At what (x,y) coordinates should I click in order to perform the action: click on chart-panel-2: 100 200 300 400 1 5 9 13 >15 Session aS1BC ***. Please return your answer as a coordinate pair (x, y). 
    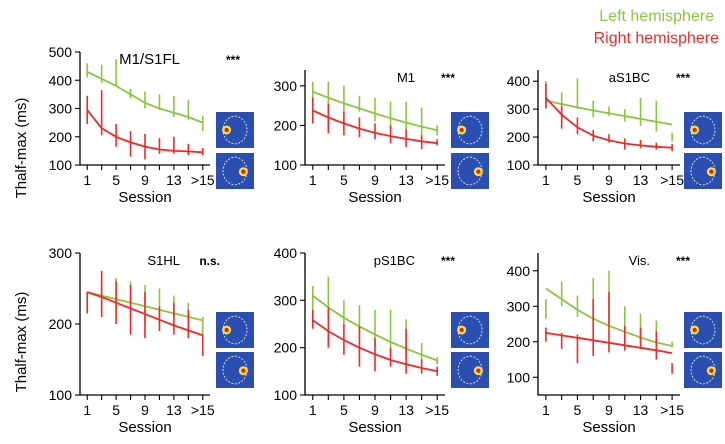
    Looking at the image, I should click on (614, 138).